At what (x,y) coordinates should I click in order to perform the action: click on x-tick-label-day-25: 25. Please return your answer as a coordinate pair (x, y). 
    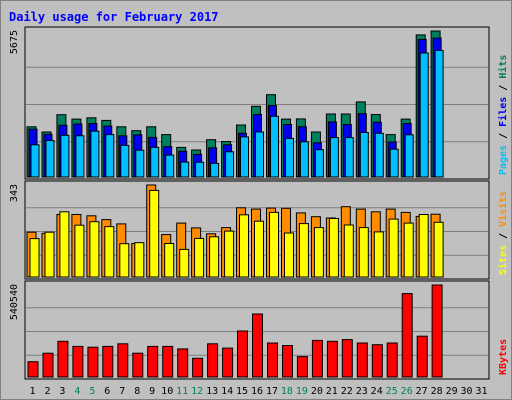
    Looking at the image, I should click on (392, 391).